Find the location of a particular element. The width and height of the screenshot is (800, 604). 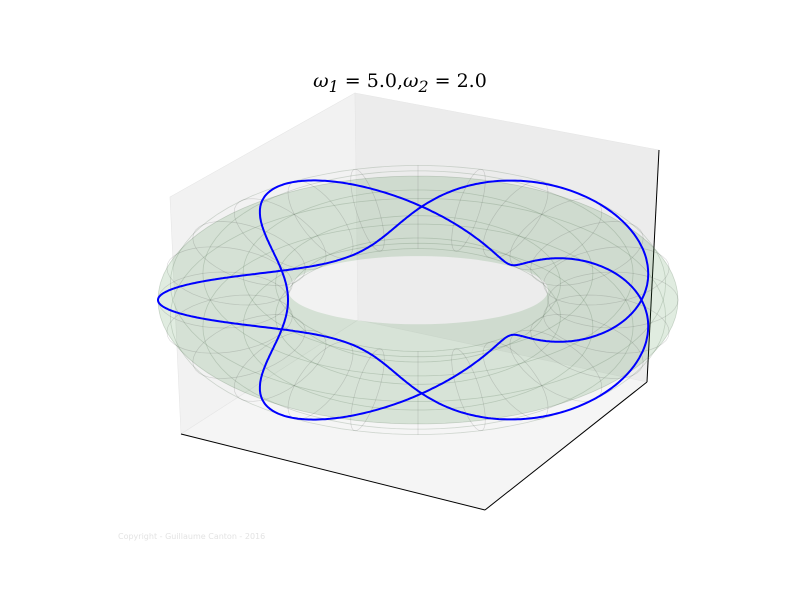

chart-title: ω1 = 5.0,ω2 = 2.0 is located at coordinates (400, 83).